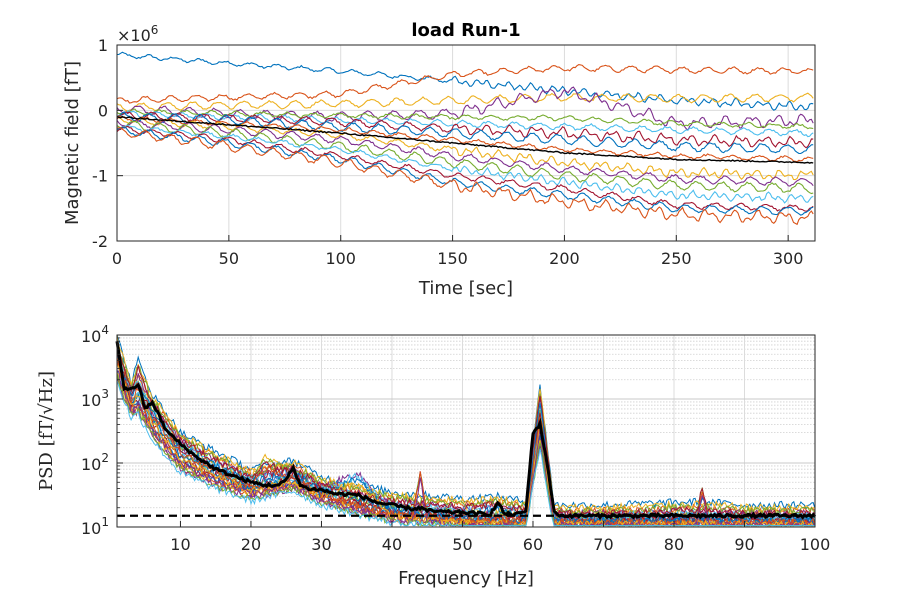 The height and width of the screenshot is (600, 900). I want to click on y-axis-label-psd: PSD [fT/√Hz], so click(46, 431).